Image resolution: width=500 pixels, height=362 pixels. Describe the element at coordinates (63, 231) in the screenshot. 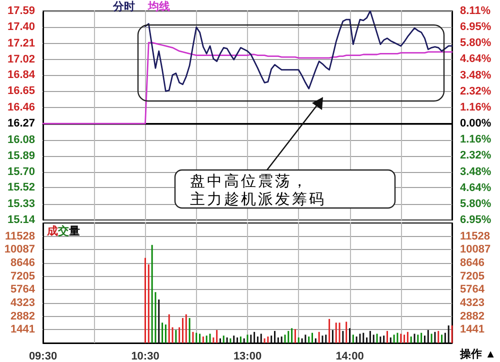

I see `chart-title: 成交量` at that location.